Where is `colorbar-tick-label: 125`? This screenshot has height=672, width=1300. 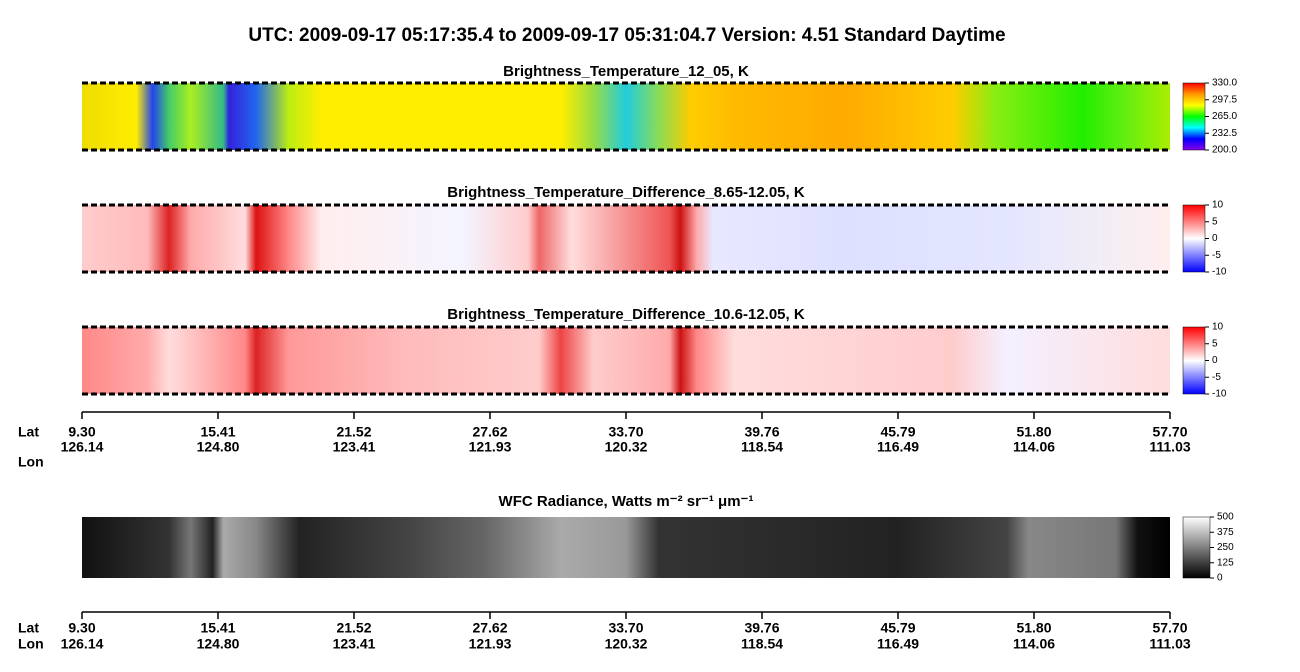
colorbar-tick-label: 125 is located at coordinates (1225, 562).